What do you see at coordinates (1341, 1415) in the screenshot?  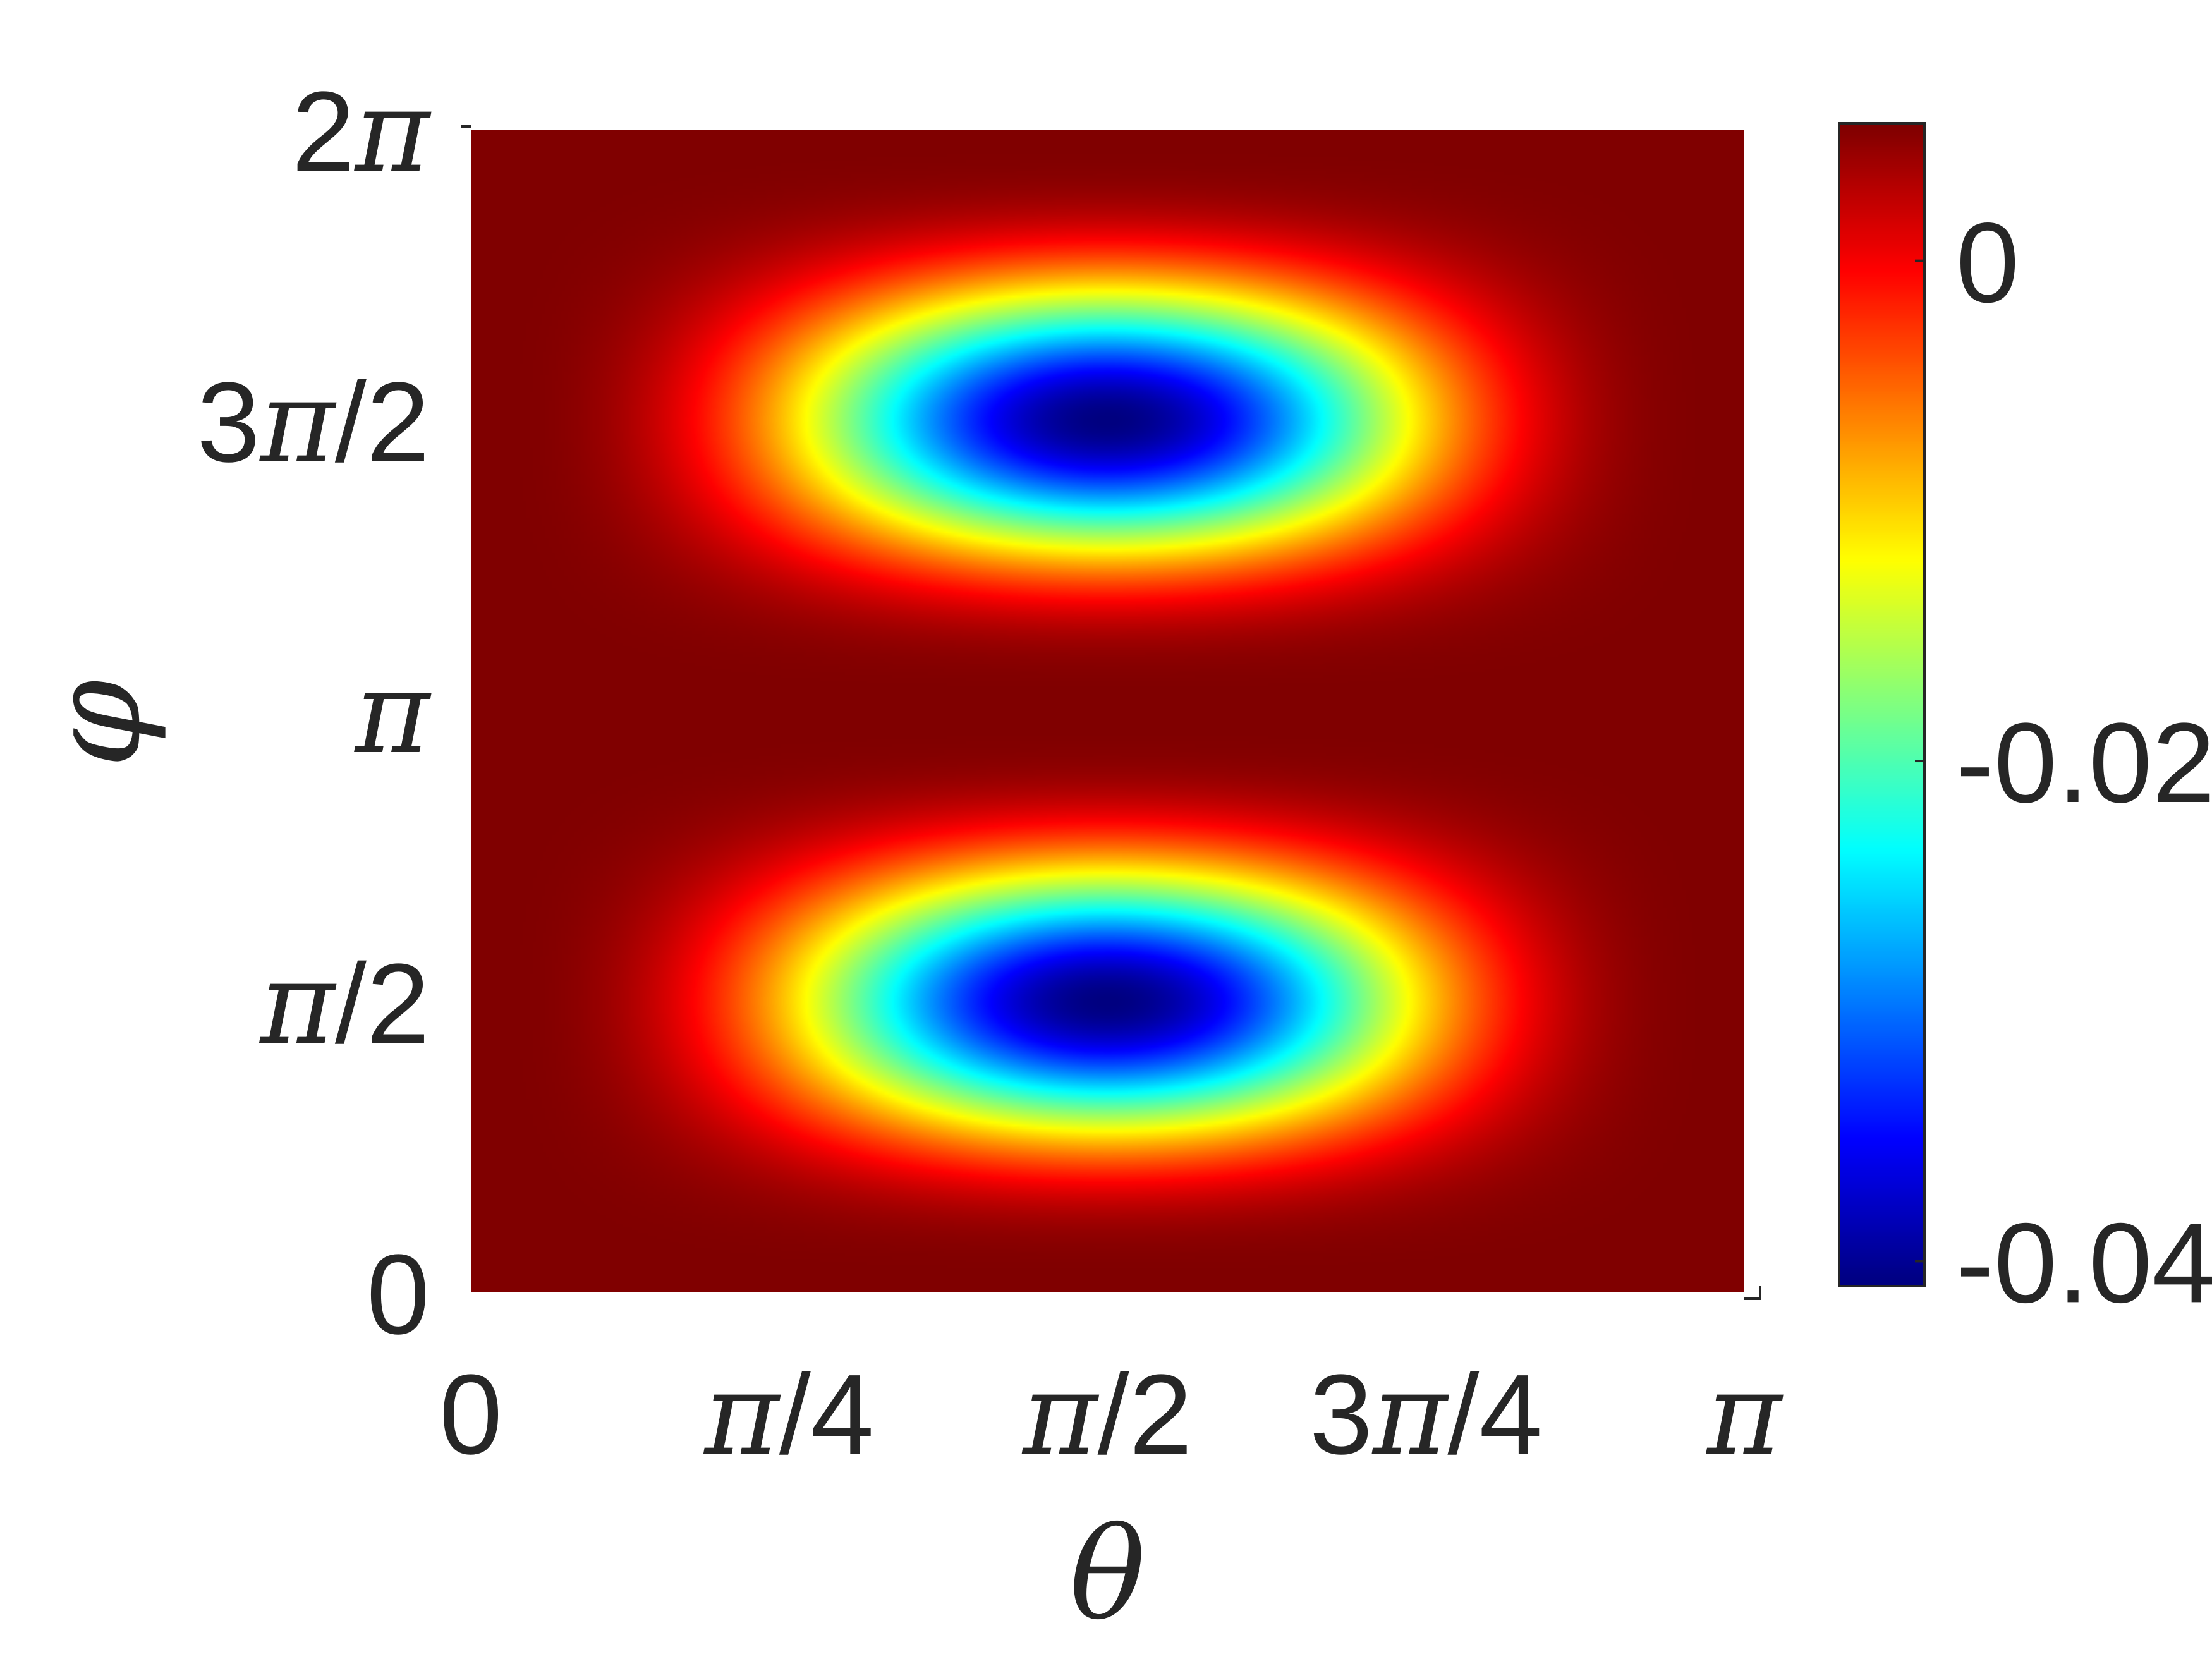 I see `x-tick-label-part: 3` at bounding box center [1341, 1415].